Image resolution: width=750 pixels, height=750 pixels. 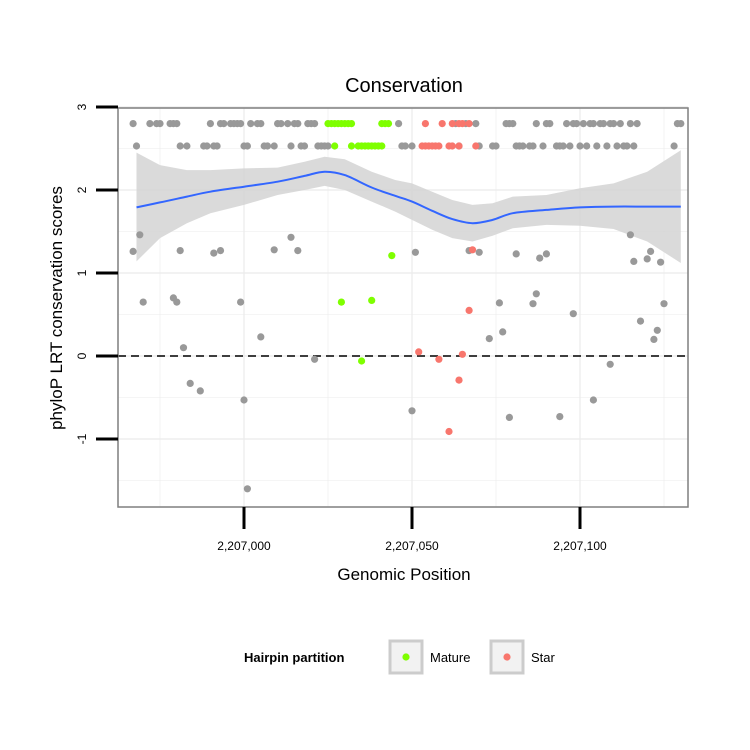 What do you see at coordinates (244, 546) in the screenshot?
I see `x-tick-label: 2,207,000` at bounding box center [244, 546].